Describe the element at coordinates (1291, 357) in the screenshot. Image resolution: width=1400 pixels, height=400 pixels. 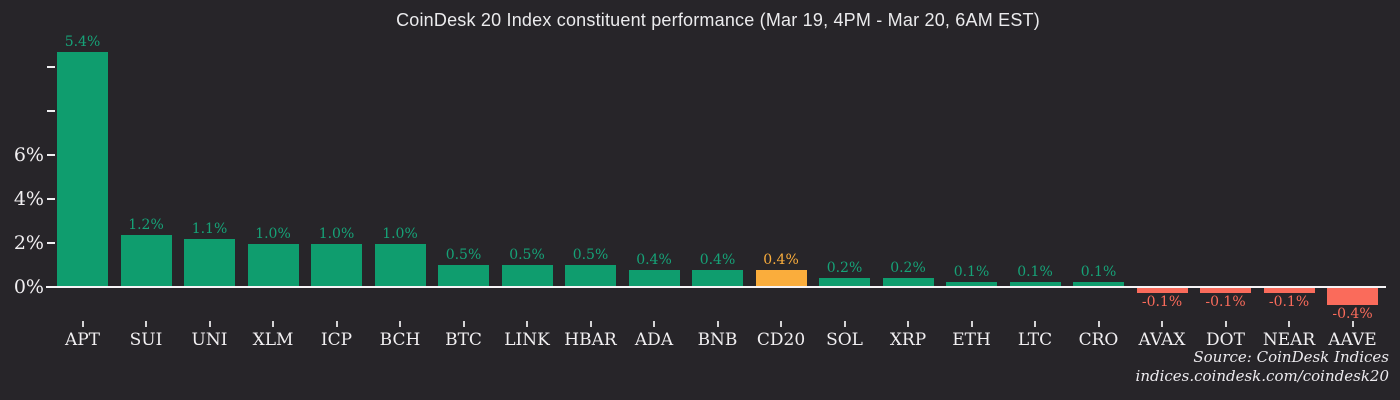
I see `source-text: Source: CoinDesk Indices` at that location.